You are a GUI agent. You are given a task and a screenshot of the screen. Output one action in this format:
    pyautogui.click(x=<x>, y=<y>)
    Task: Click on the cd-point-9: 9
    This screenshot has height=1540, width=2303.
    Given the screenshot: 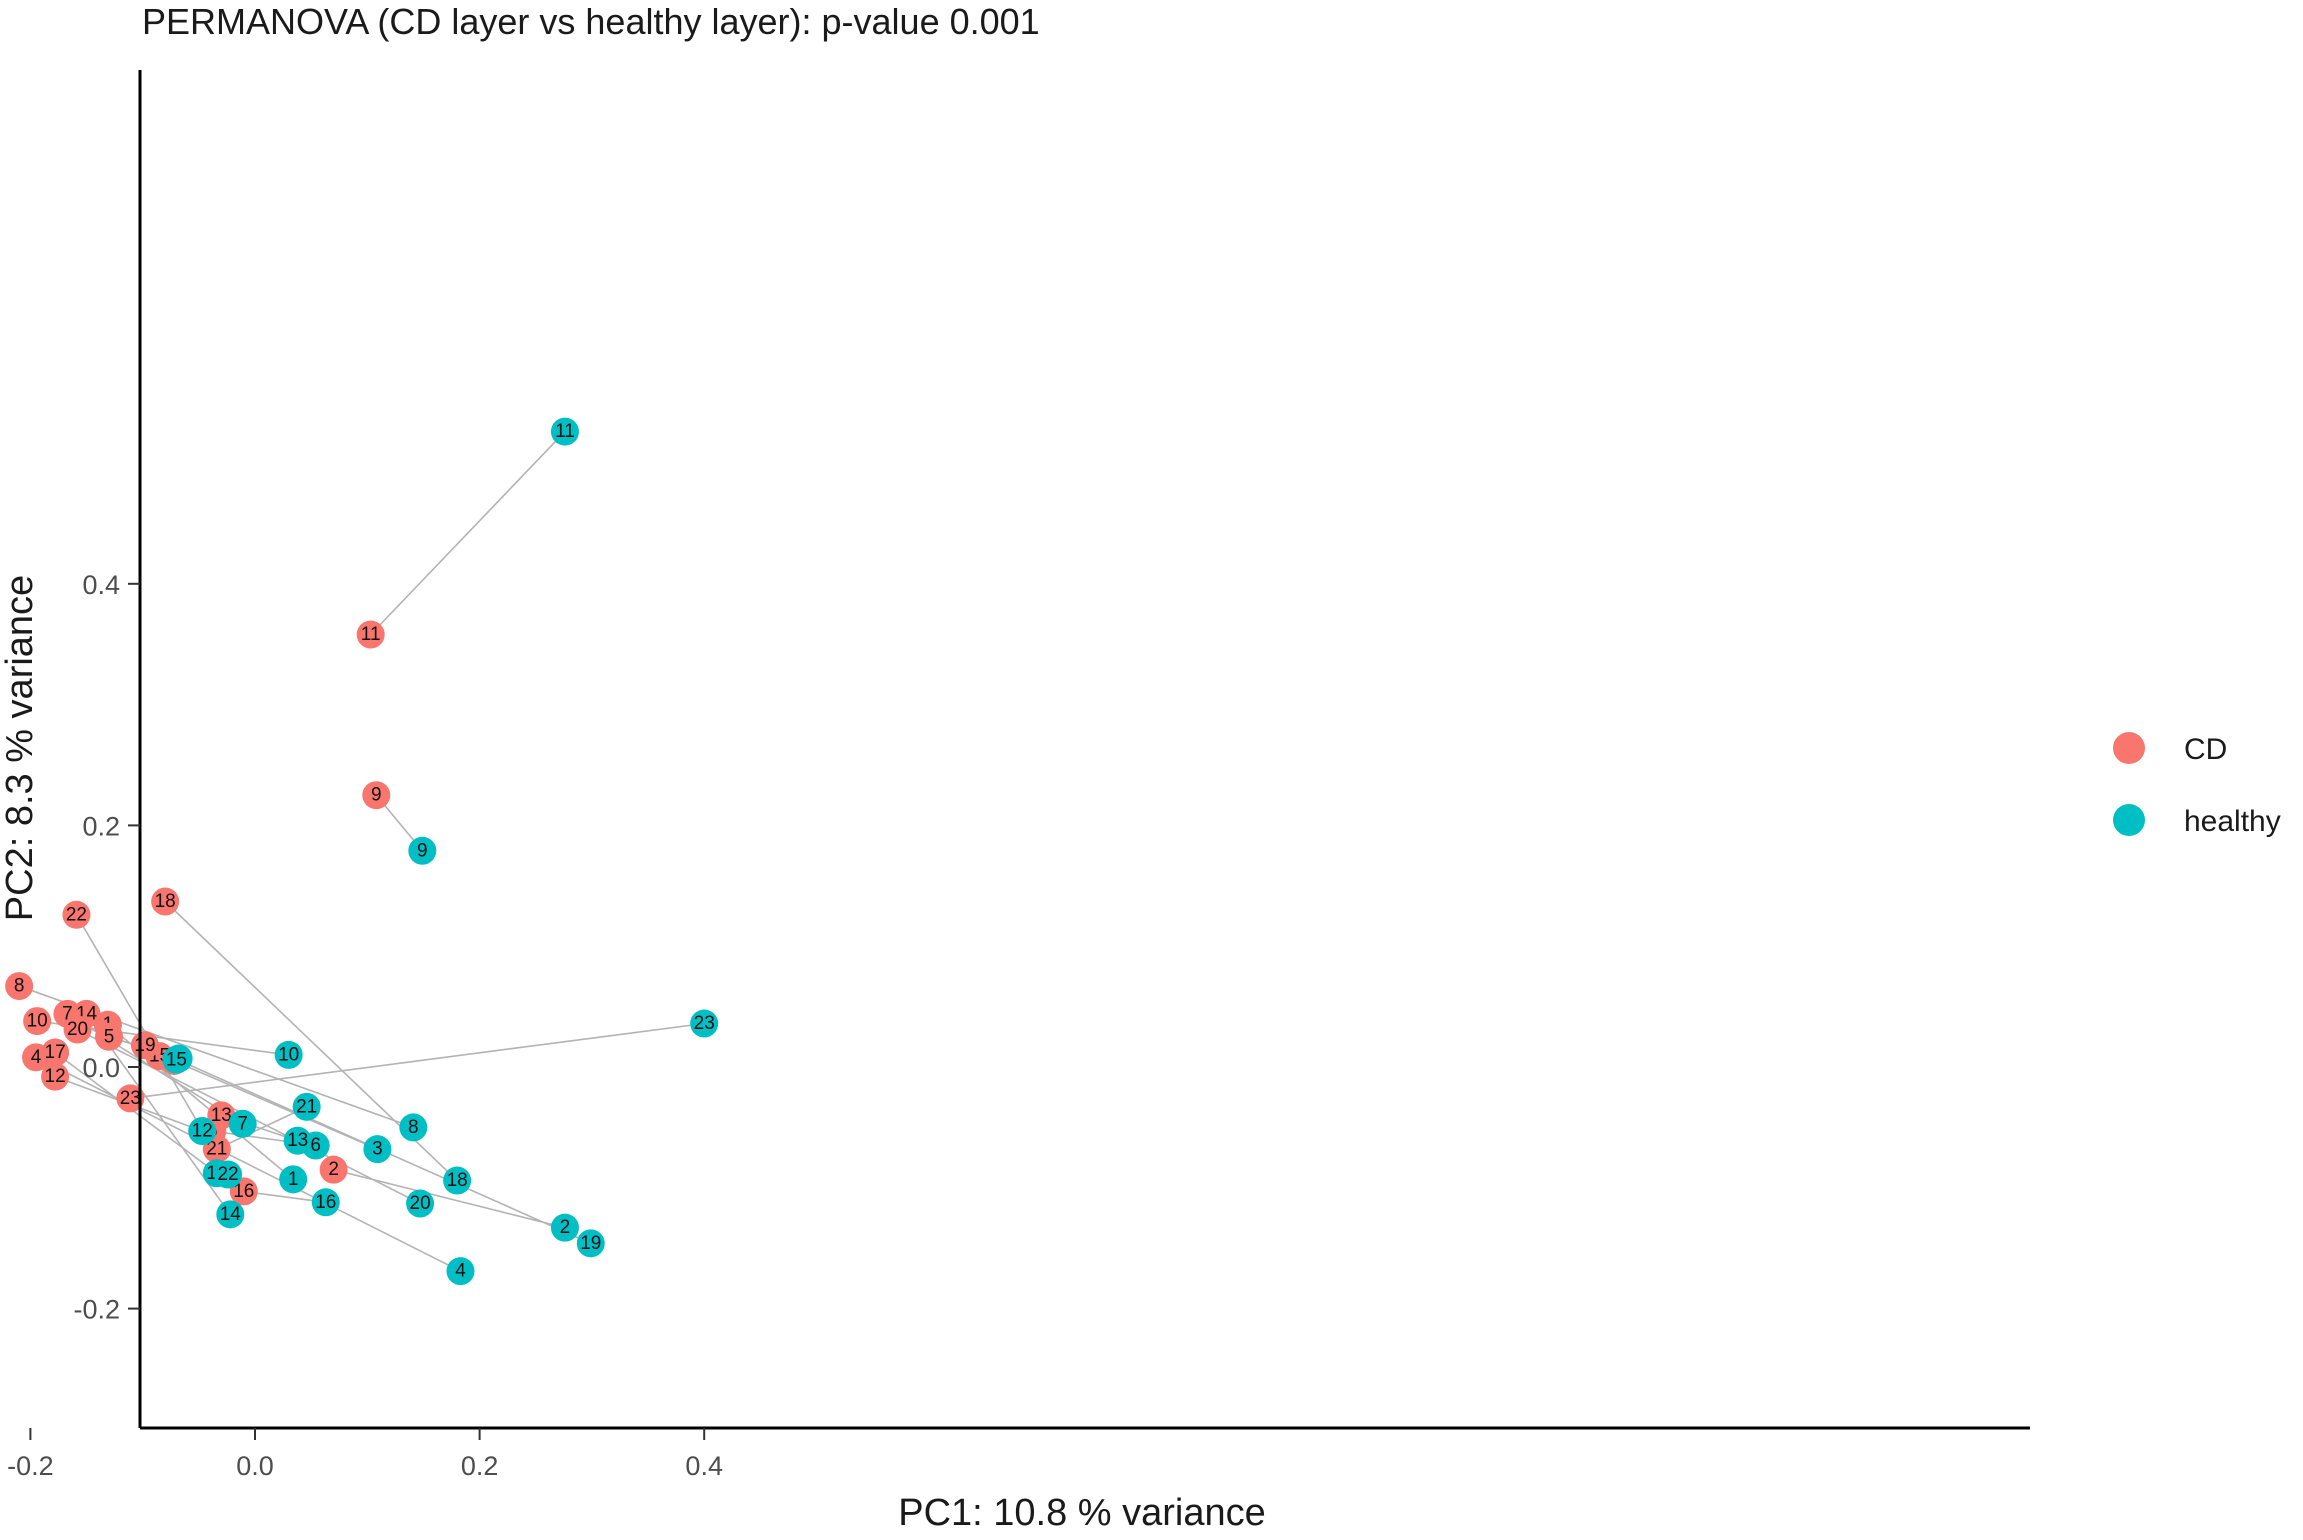 What is the action you would take?
    pyautogui.click(x=376, y=795)
    